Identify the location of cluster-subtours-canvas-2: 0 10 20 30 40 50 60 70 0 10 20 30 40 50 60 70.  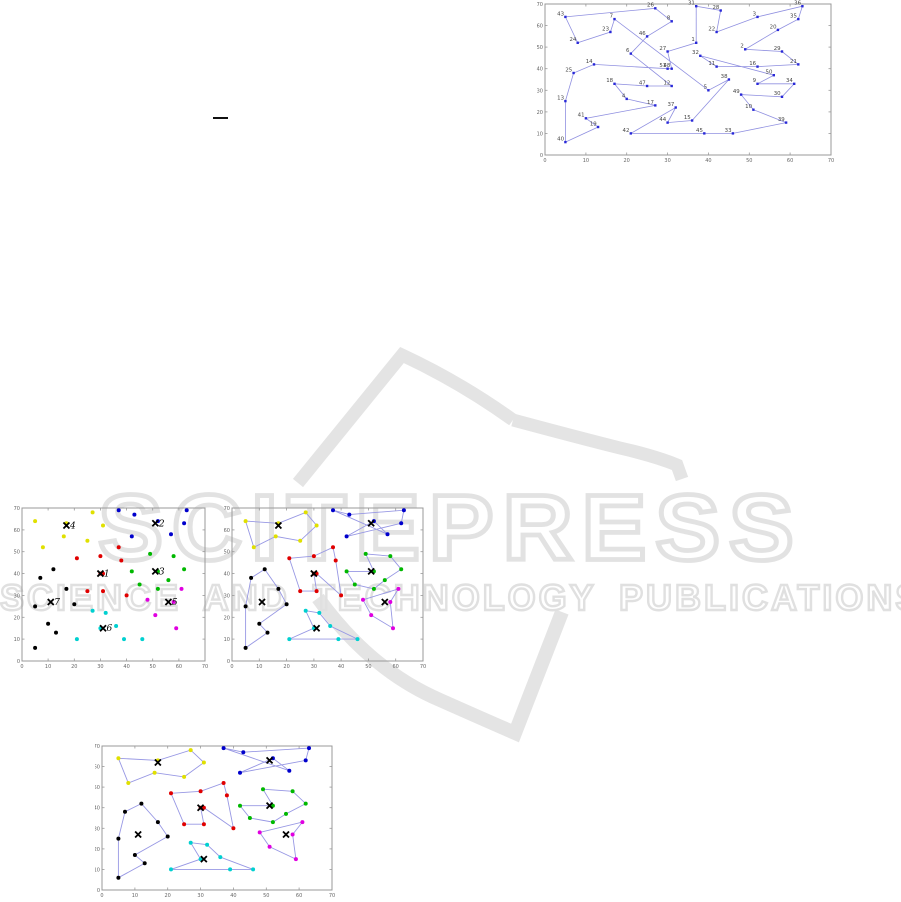
(215, 821).